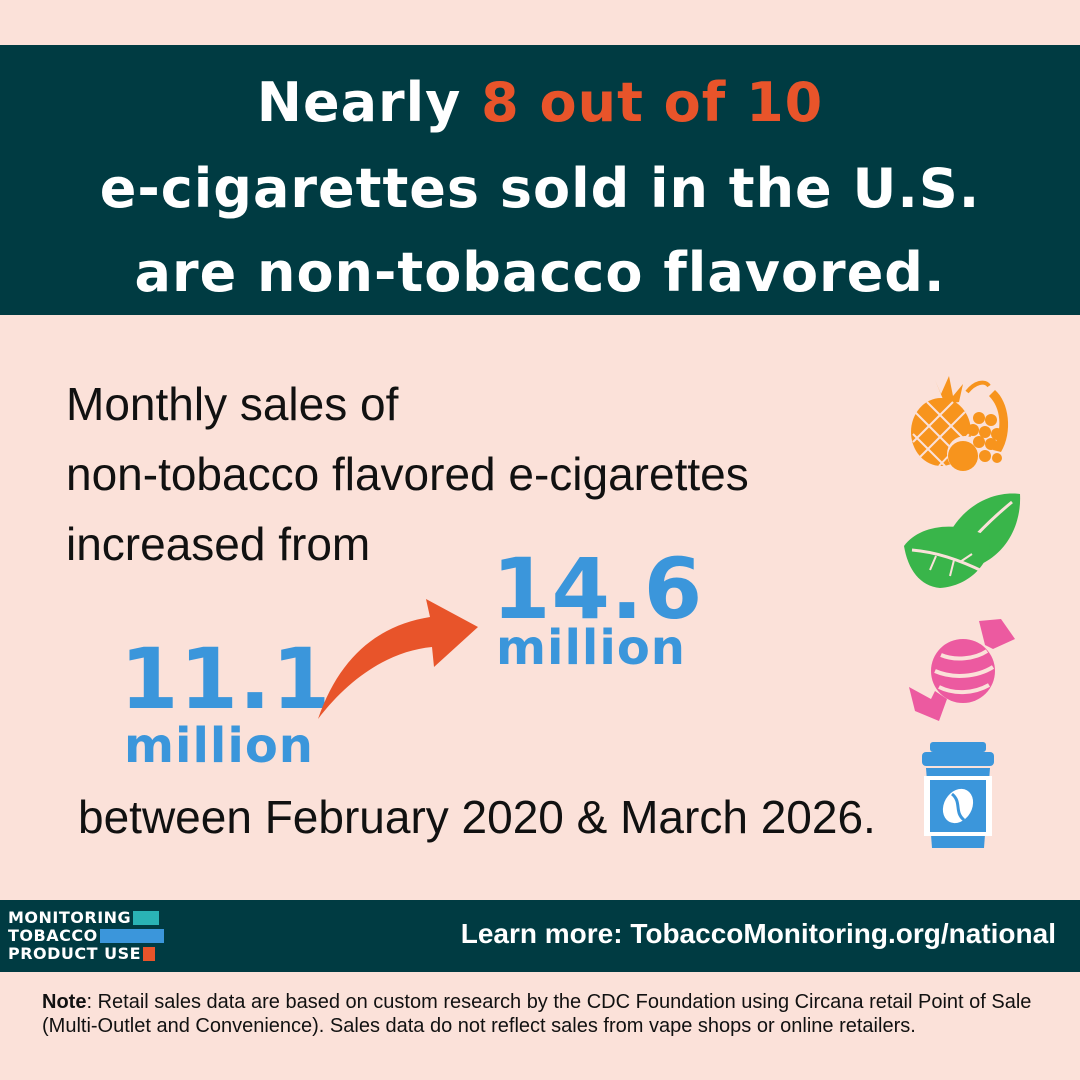 The width and height of the screenshot is (1080, 1080). I want to click on mint-leaf-icon, so click(962, 540).